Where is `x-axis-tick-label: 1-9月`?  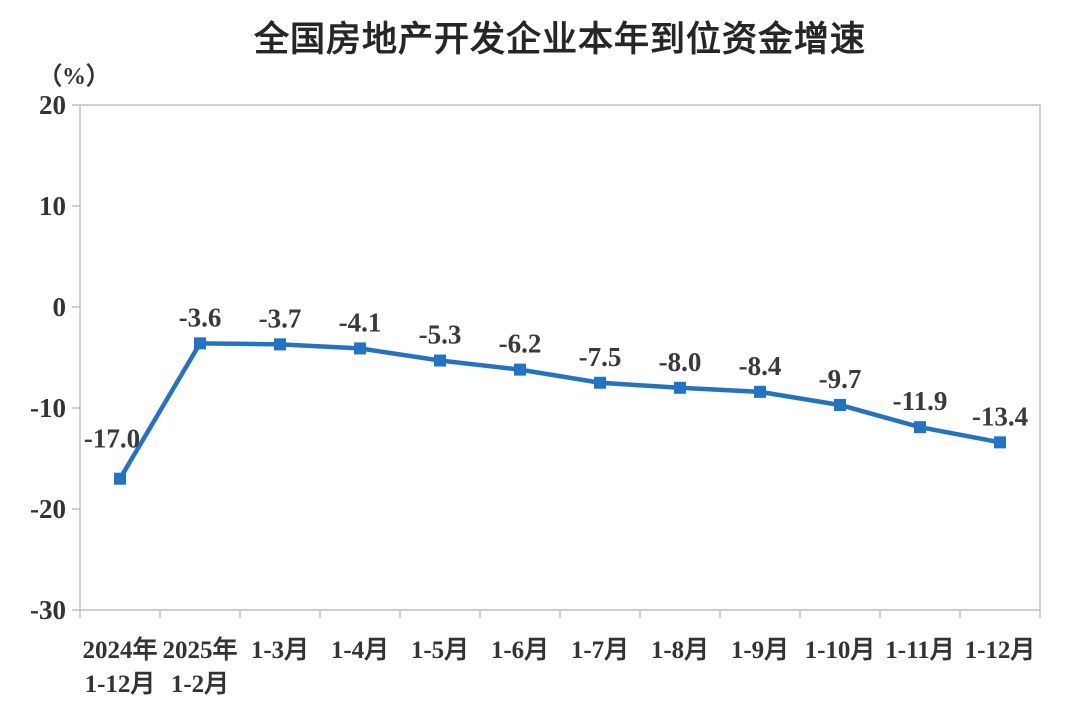 x-axis-tick-label: 1-9月 is located at coordinates (760, 650).